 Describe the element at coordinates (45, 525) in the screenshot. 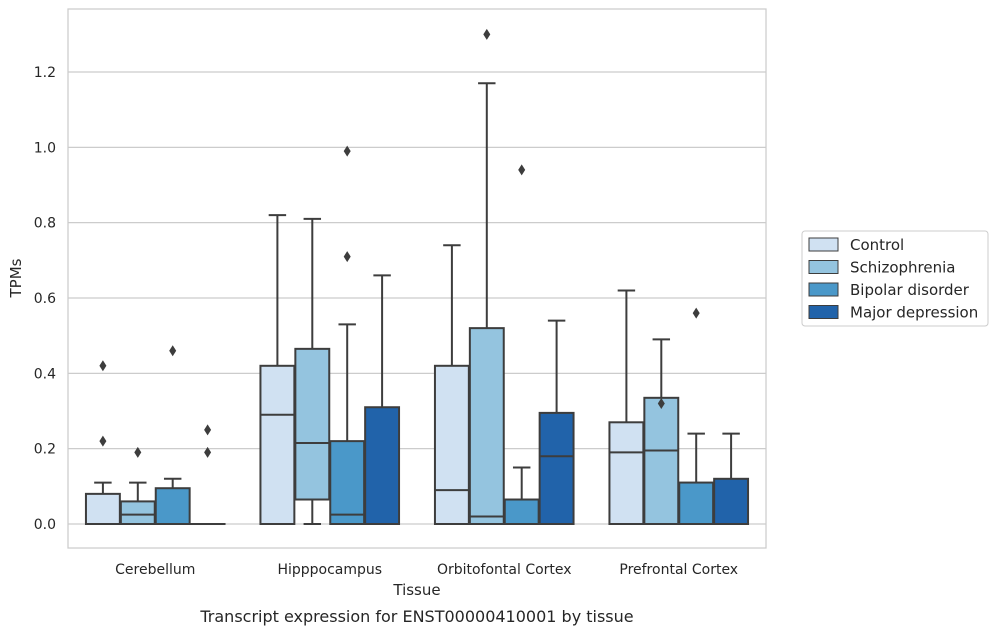

I see `y-tick-label: 0.0` at that location.